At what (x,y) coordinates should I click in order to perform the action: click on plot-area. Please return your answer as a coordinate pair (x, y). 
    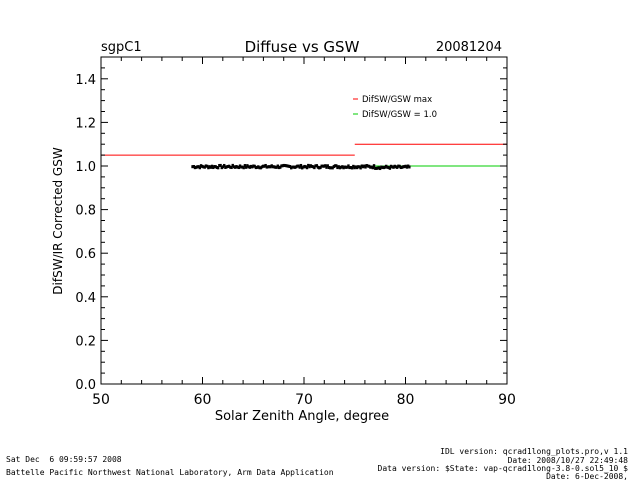
    Looking at the image, I should click on (304, 157).